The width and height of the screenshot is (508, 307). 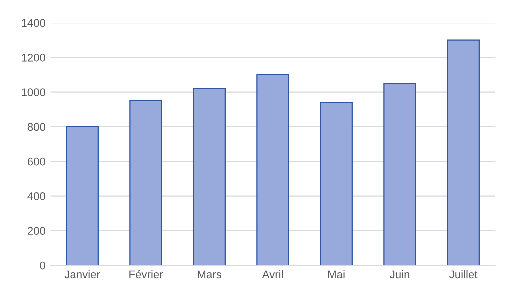 What do you see at coordinates (34, 58) in the screenshot?
I see `y-tick-label: 1200` at bounding box center [34, 58].